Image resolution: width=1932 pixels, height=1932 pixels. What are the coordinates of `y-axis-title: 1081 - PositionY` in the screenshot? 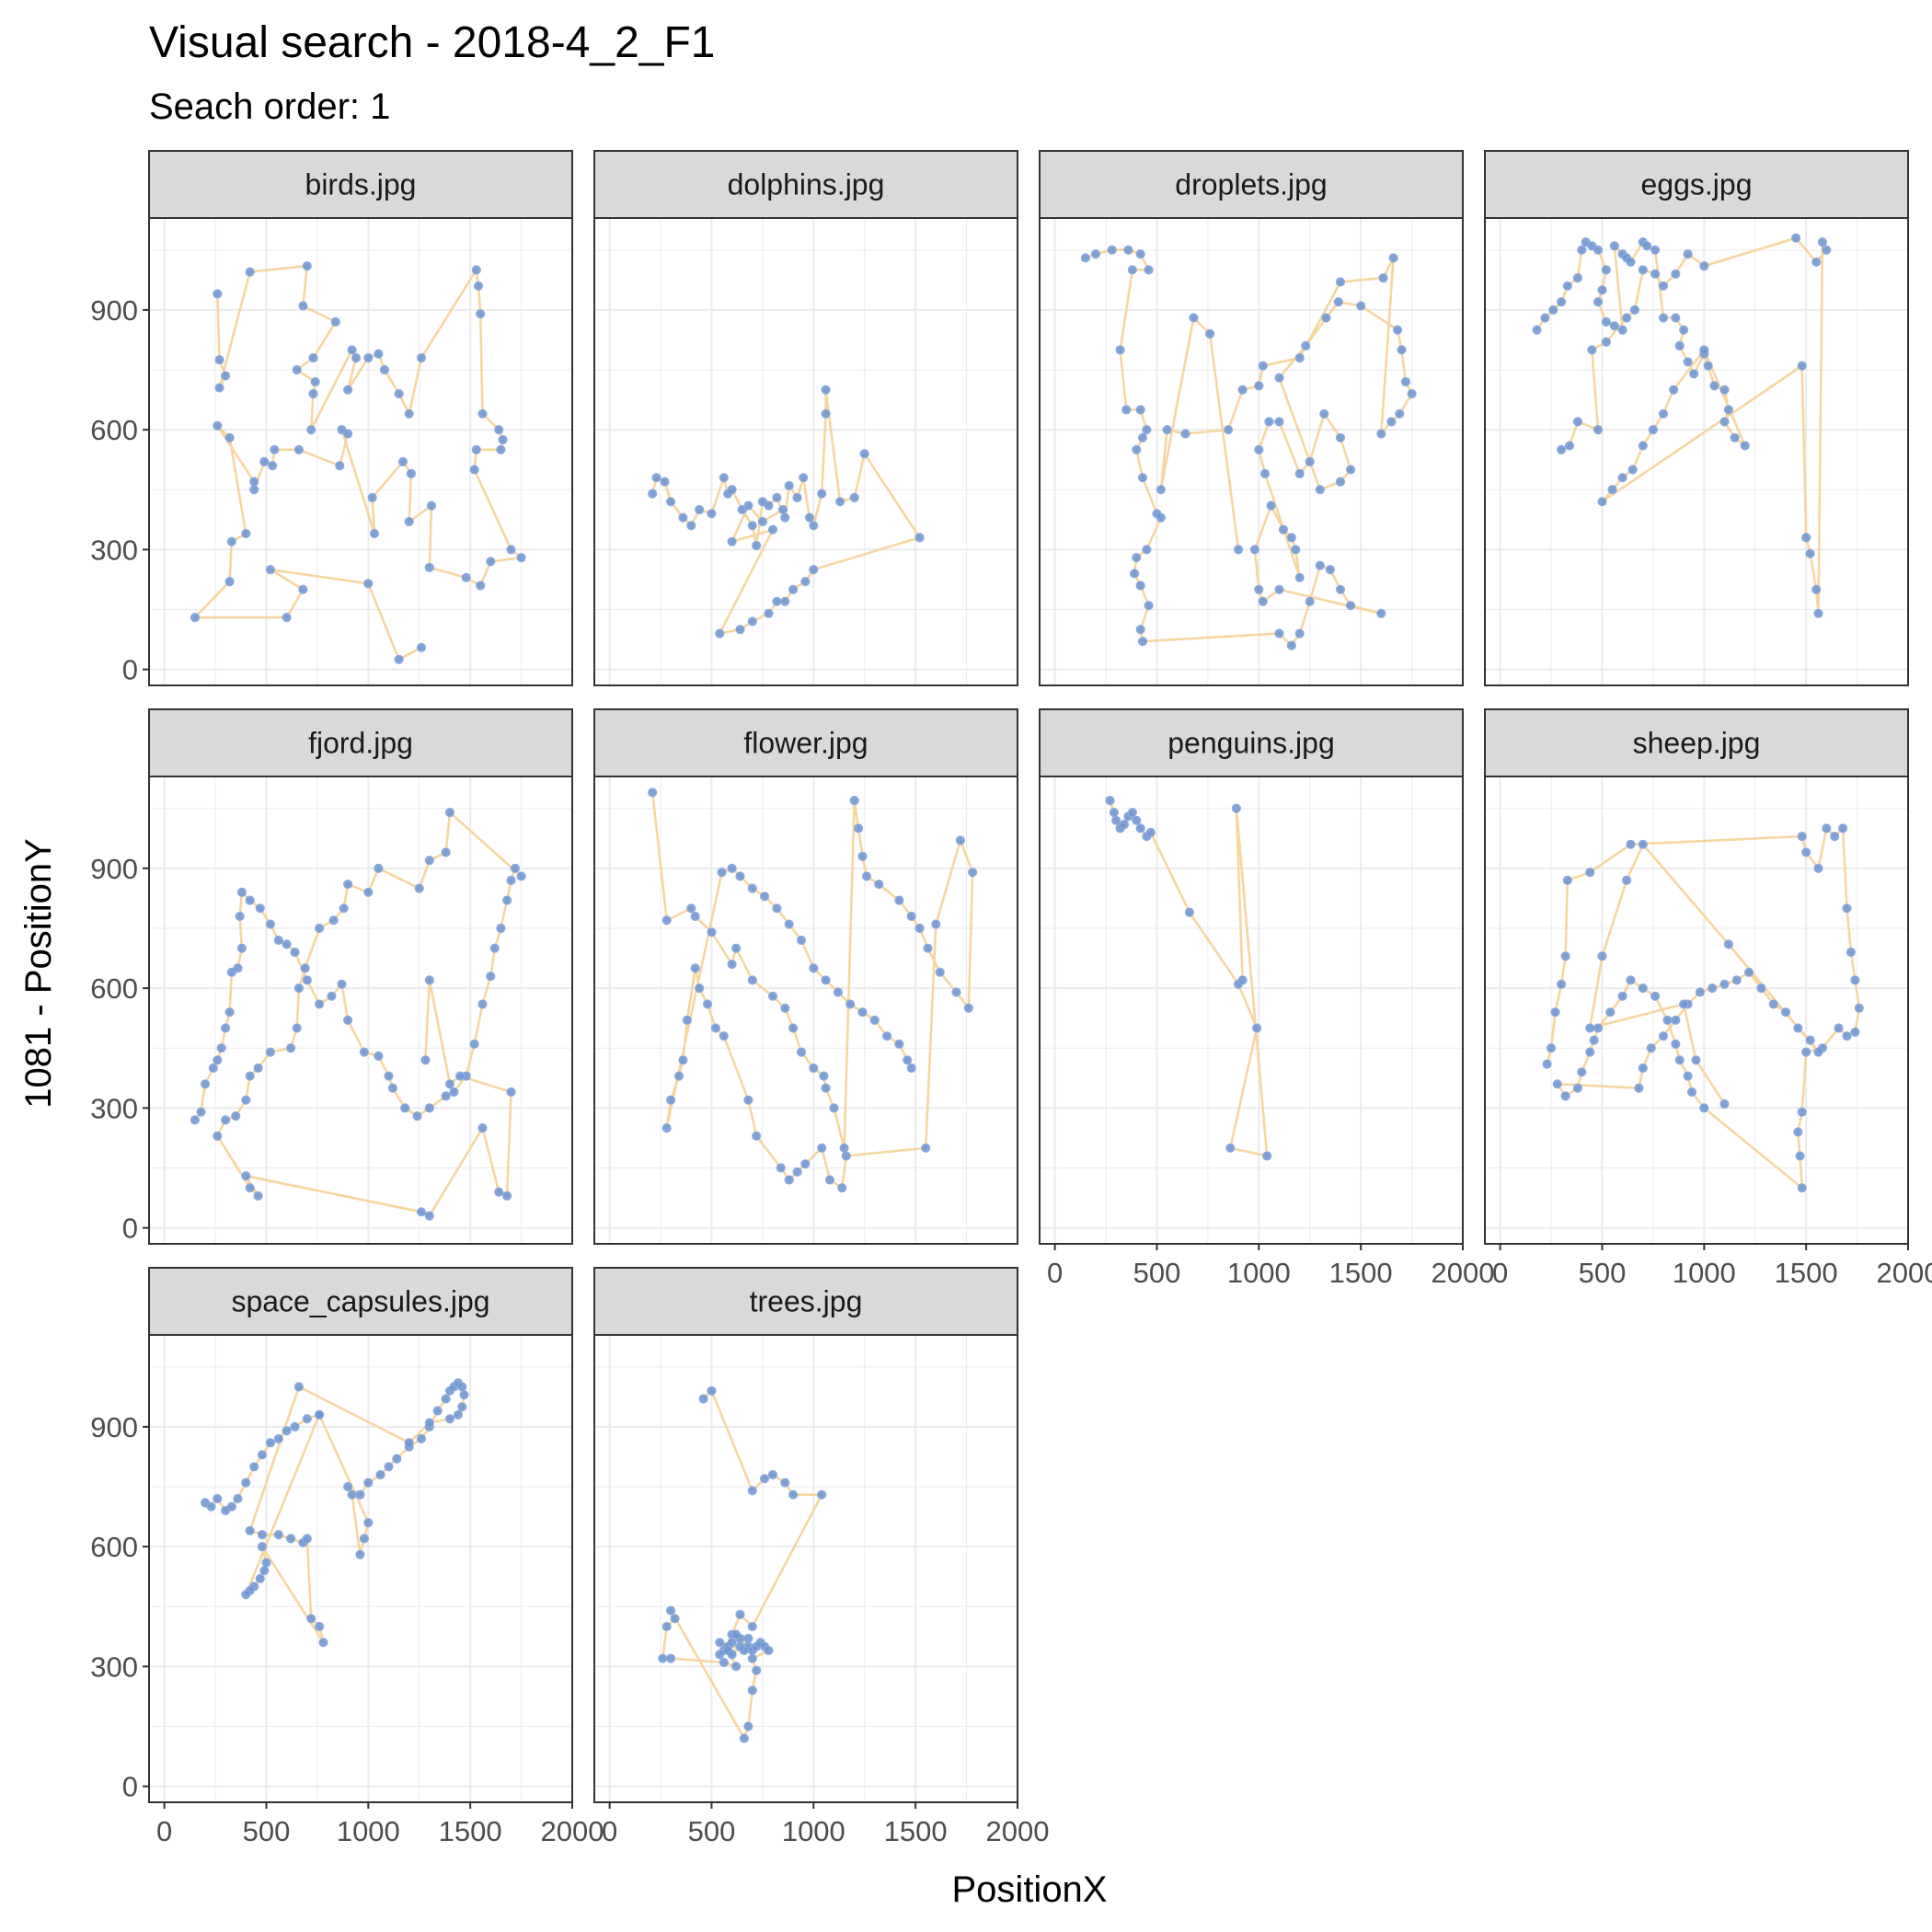 It's located at (38, 974).